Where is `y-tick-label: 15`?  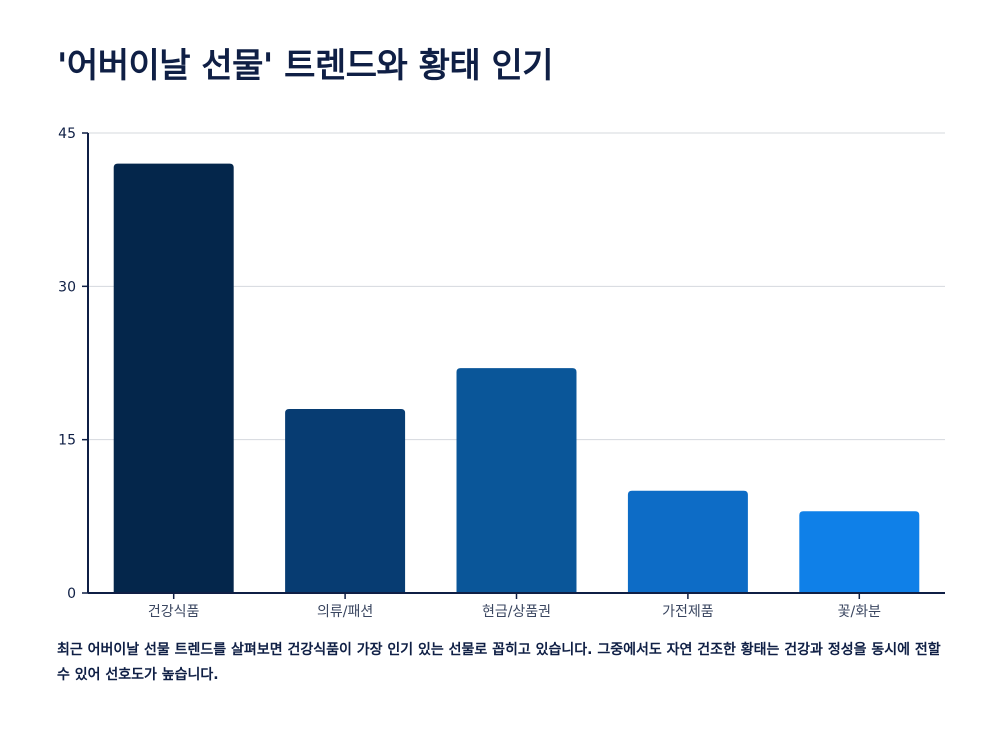
y-tick-label: 15 is located at coordinates (67, 441).